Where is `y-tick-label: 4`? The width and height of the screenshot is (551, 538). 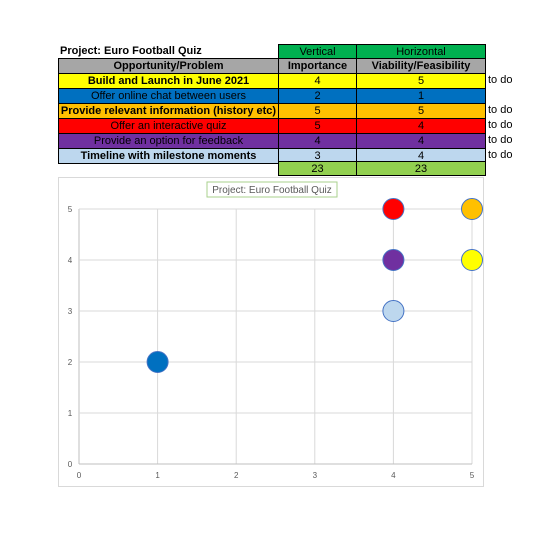
y-tick-label: 4 is located at coordinates (70, 260).